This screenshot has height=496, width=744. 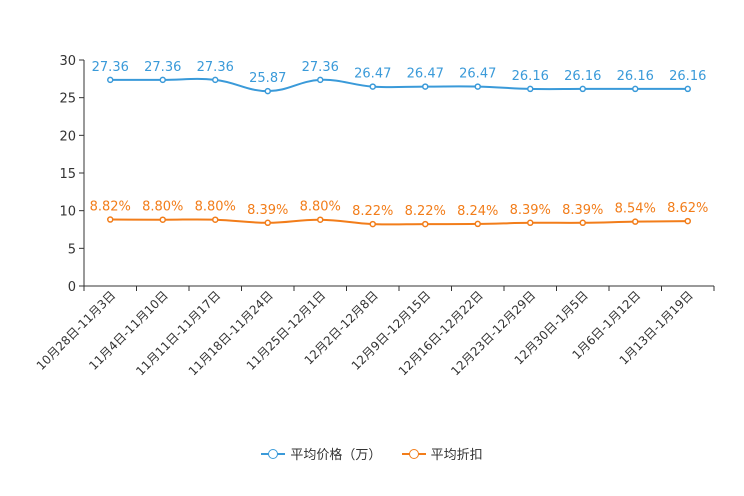 What do you see at coordinates (336, 455) in the screenshot?
I see `legend-label-price: 平均价格（万）` at bounding box center [336, 455].